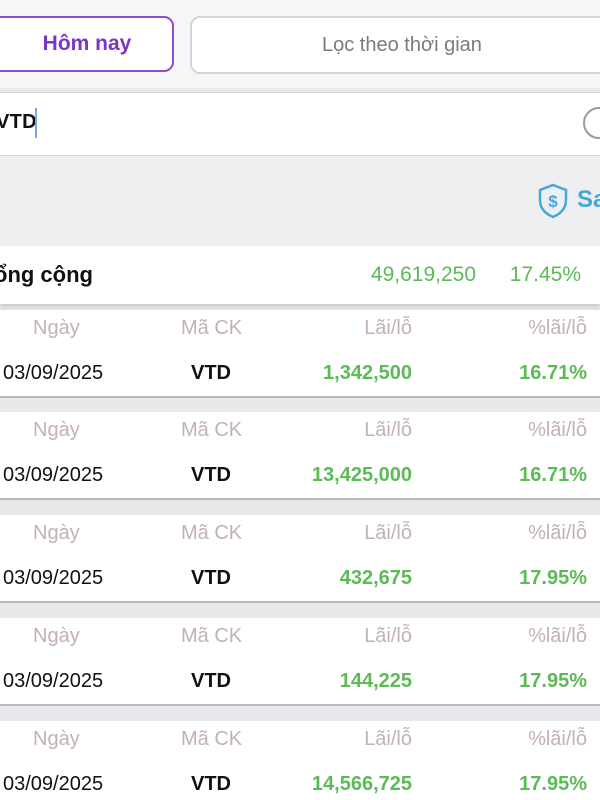 The width and height of the screenshot is (600, 800). Describe the element at coordinates (361, 475) in the screenshot. I see `row-profit: 13,425,000` at that location.